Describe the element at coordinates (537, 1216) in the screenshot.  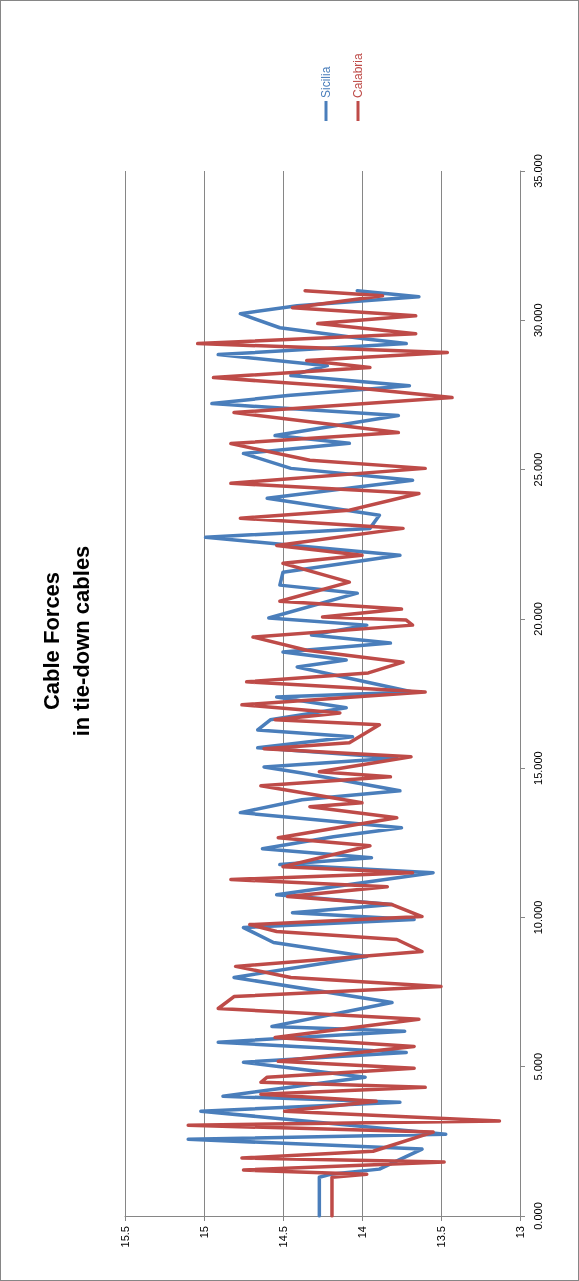
I see `y-tick-label: 0.000` at that location.